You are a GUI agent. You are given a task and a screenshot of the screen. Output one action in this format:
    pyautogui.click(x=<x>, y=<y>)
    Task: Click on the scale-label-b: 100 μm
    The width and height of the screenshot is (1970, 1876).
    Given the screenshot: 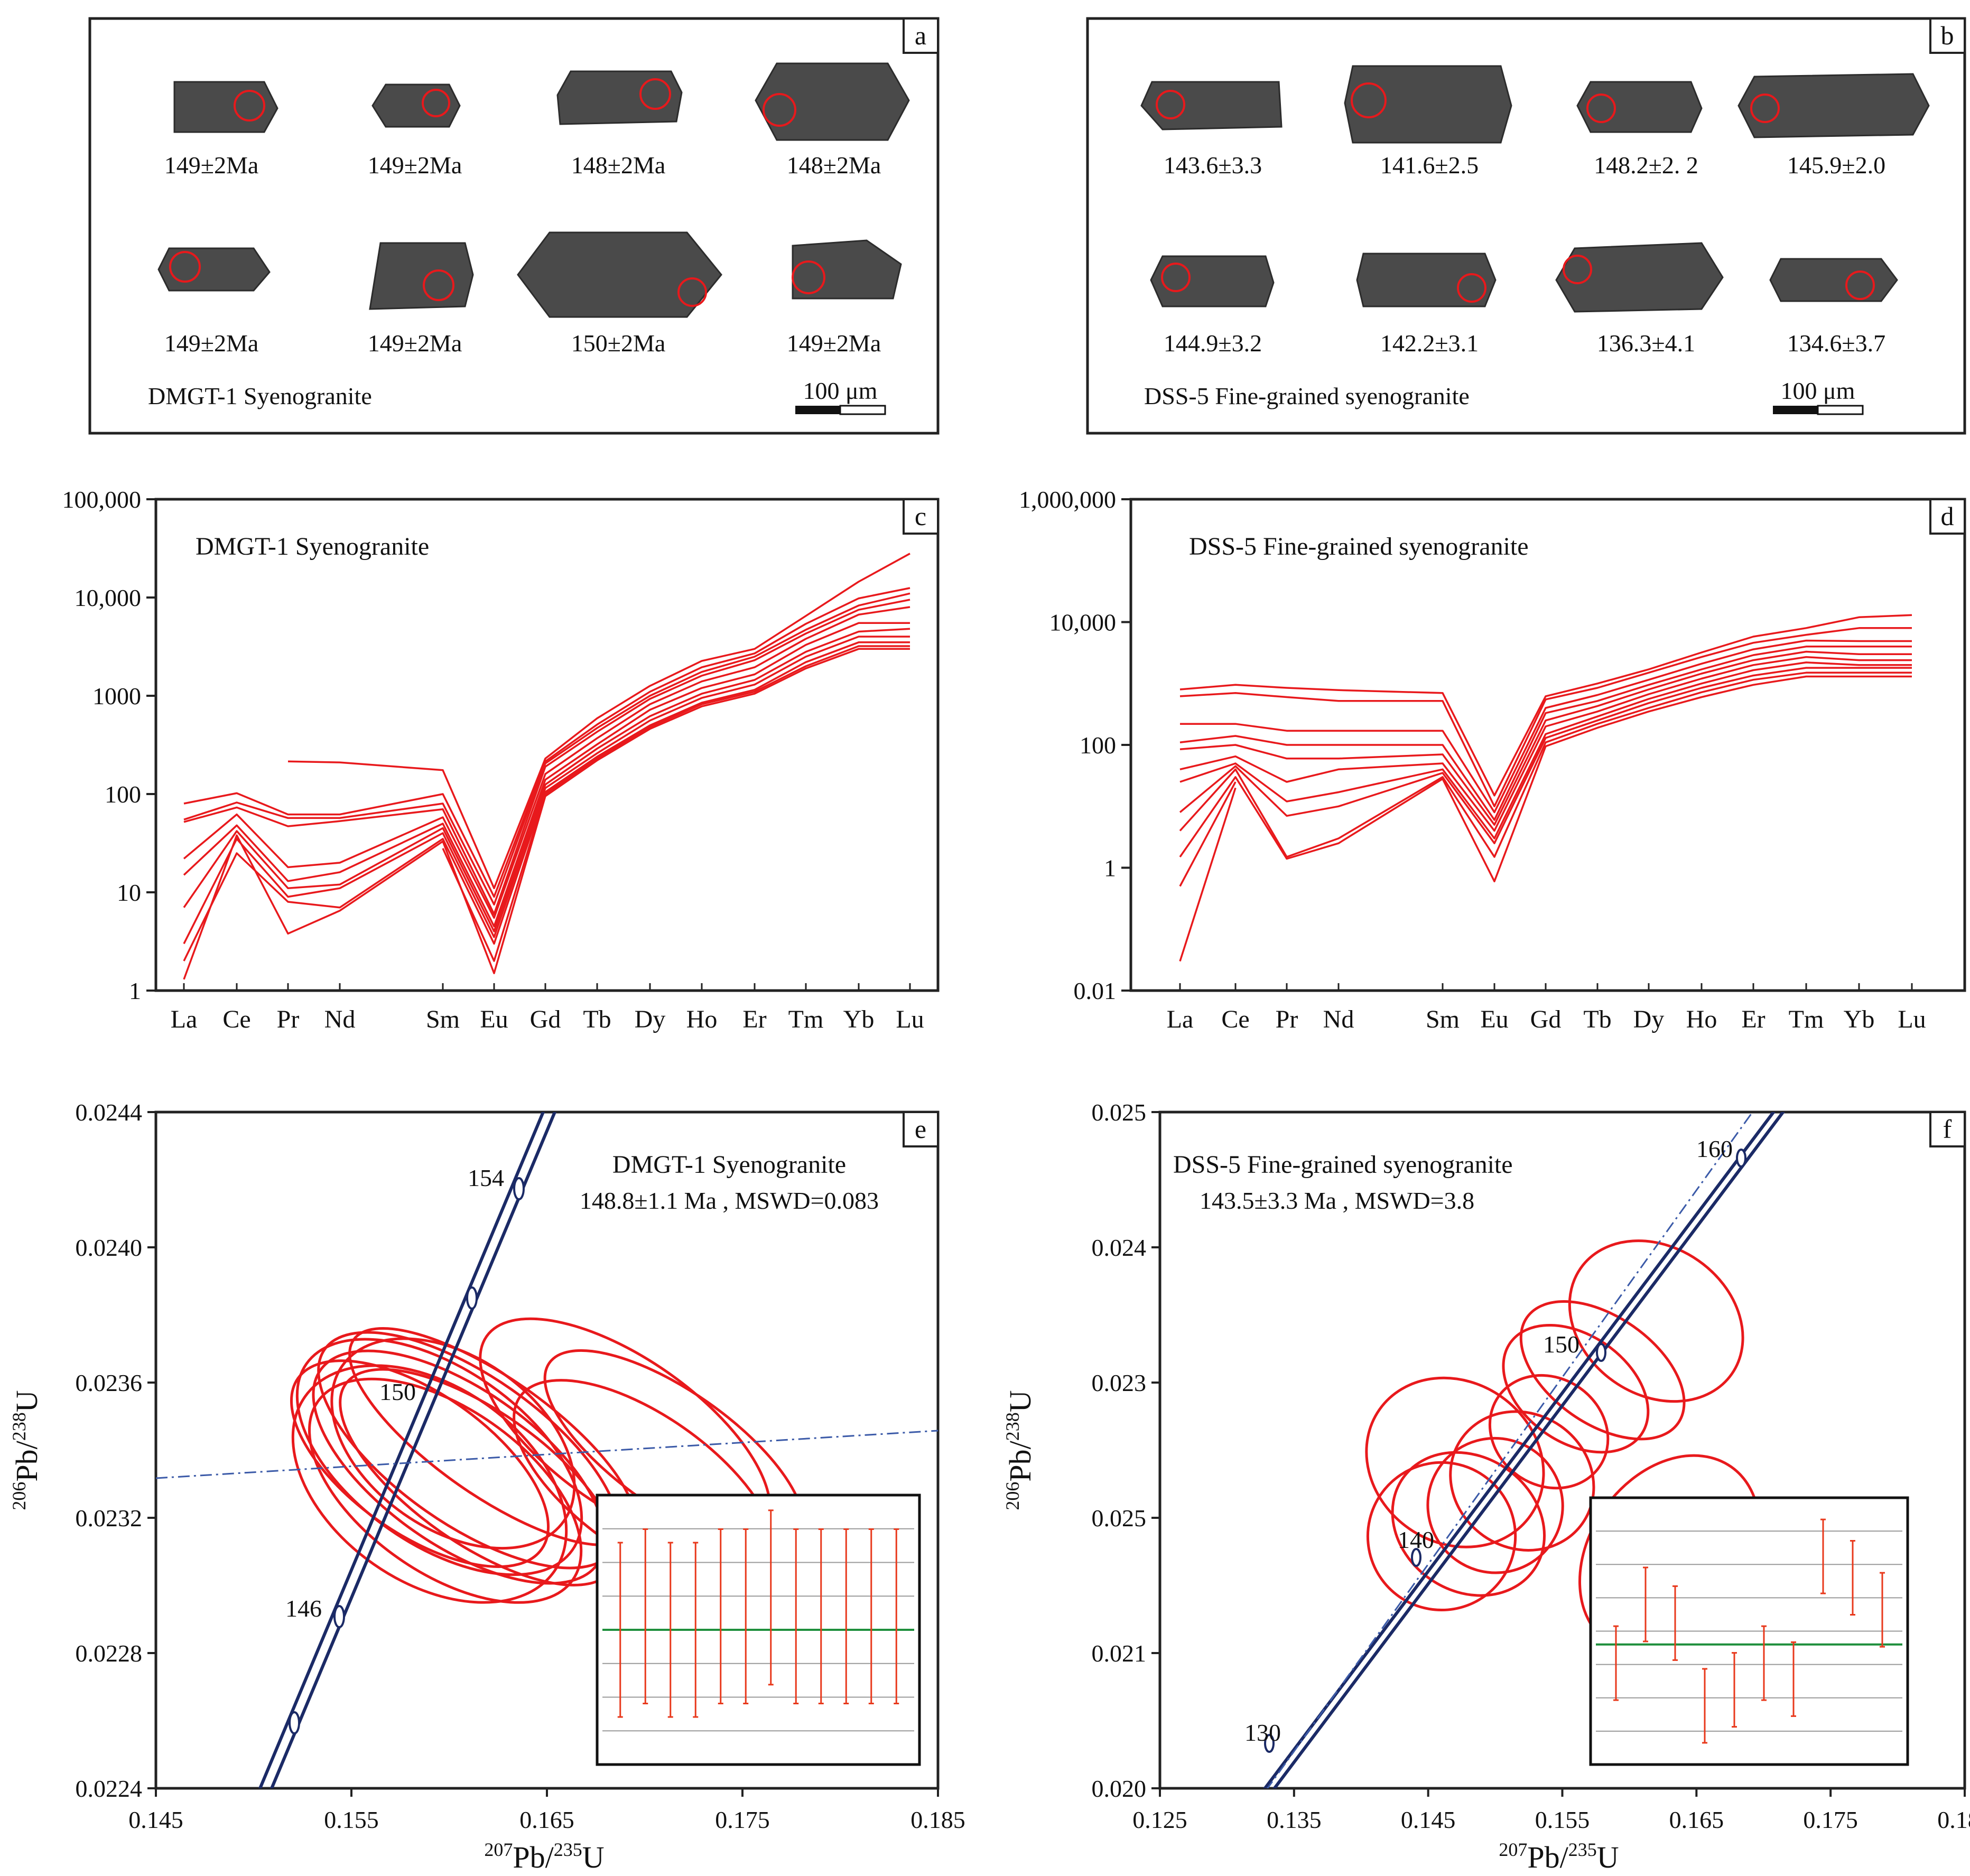 What is the action you would take?
    pyautogui.click(x=1818, y=390)
    